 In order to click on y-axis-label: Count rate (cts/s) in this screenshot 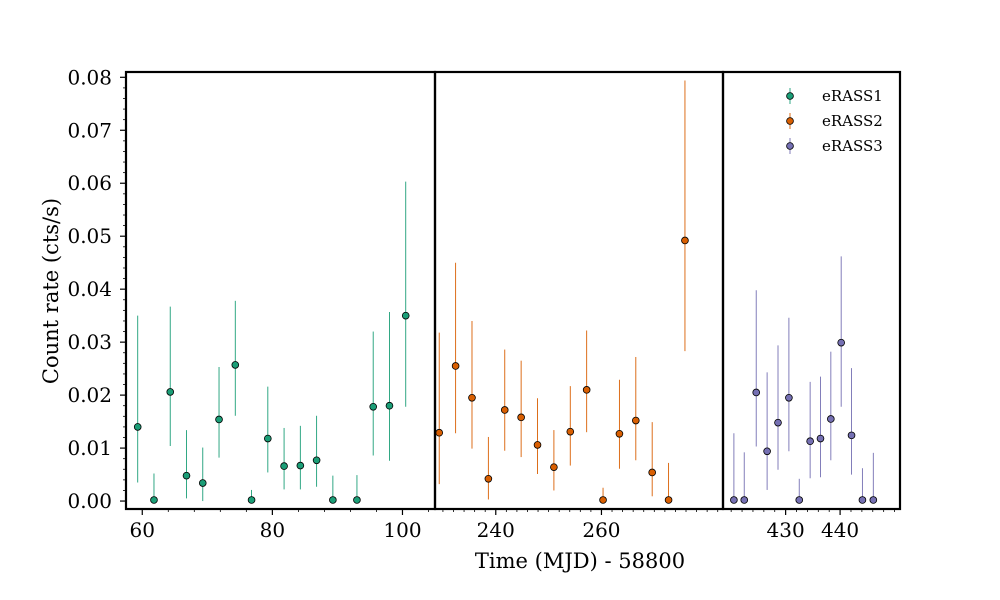, I will do `click(51, 291)`.